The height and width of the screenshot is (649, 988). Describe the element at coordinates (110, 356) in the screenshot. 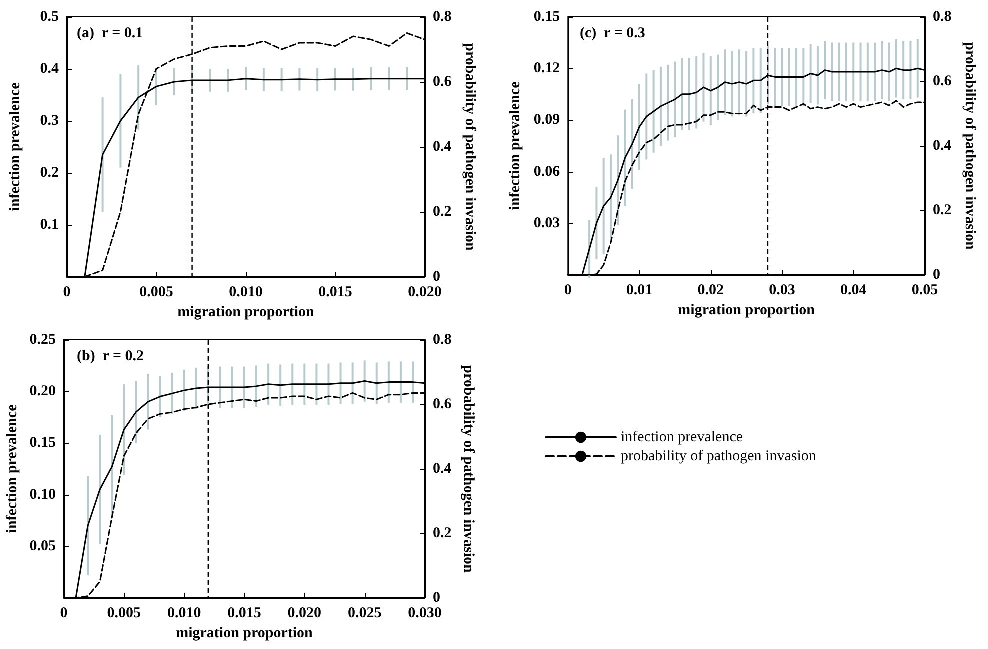

I see `text: (b) r = 0.2` at that location.